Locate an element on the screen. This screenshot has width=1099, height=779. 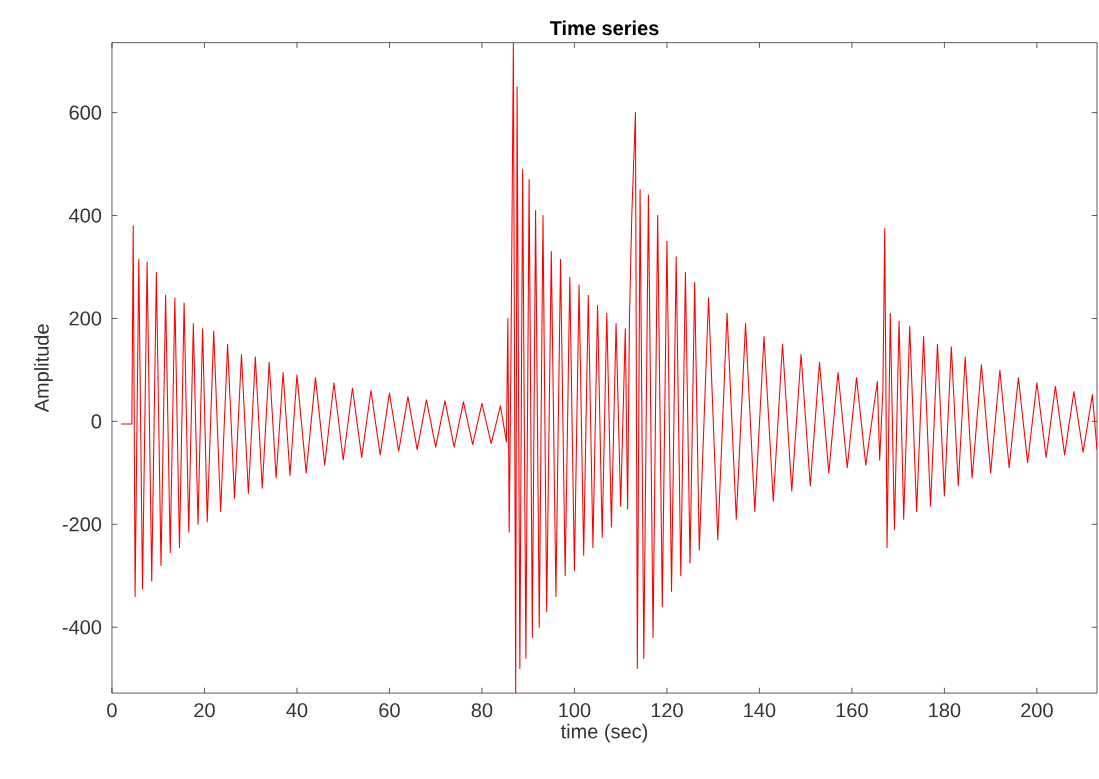
x-tick-label: 100 is located at coordinates (575, 710).